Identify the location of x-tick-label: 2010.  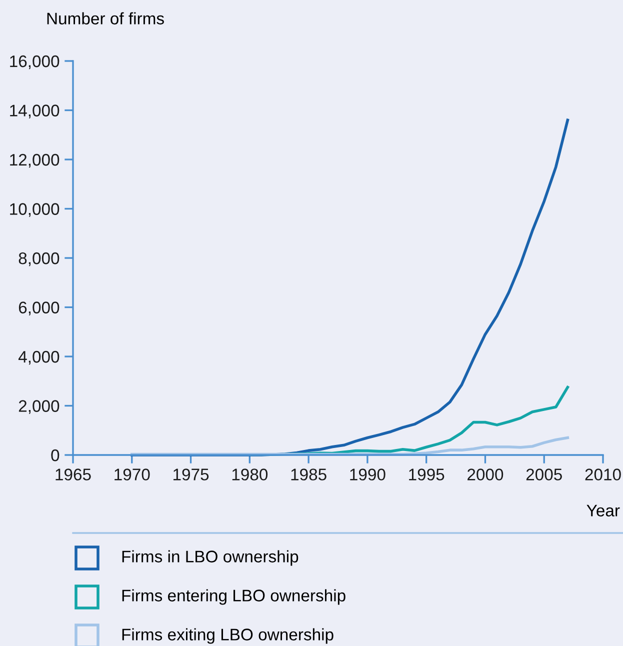
(603, 474).